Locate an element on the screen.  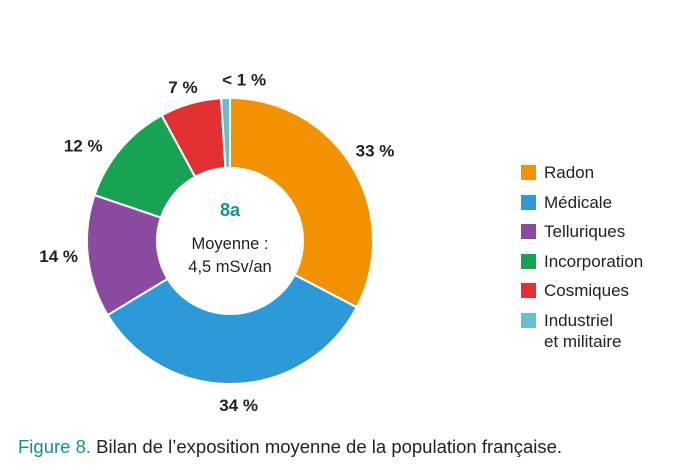
legend-label: Cosmiques is located at coordinates (587, 290).